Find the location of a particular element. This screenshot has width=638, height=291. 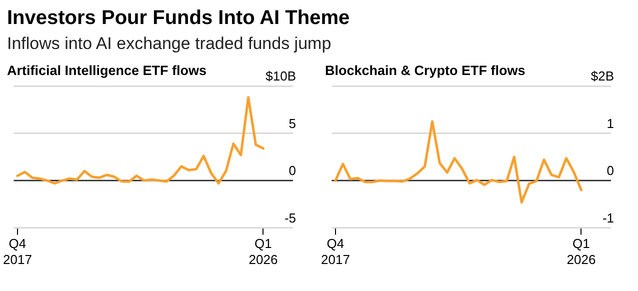

y-tick-label: -1 is located at coordinates (608, 218).